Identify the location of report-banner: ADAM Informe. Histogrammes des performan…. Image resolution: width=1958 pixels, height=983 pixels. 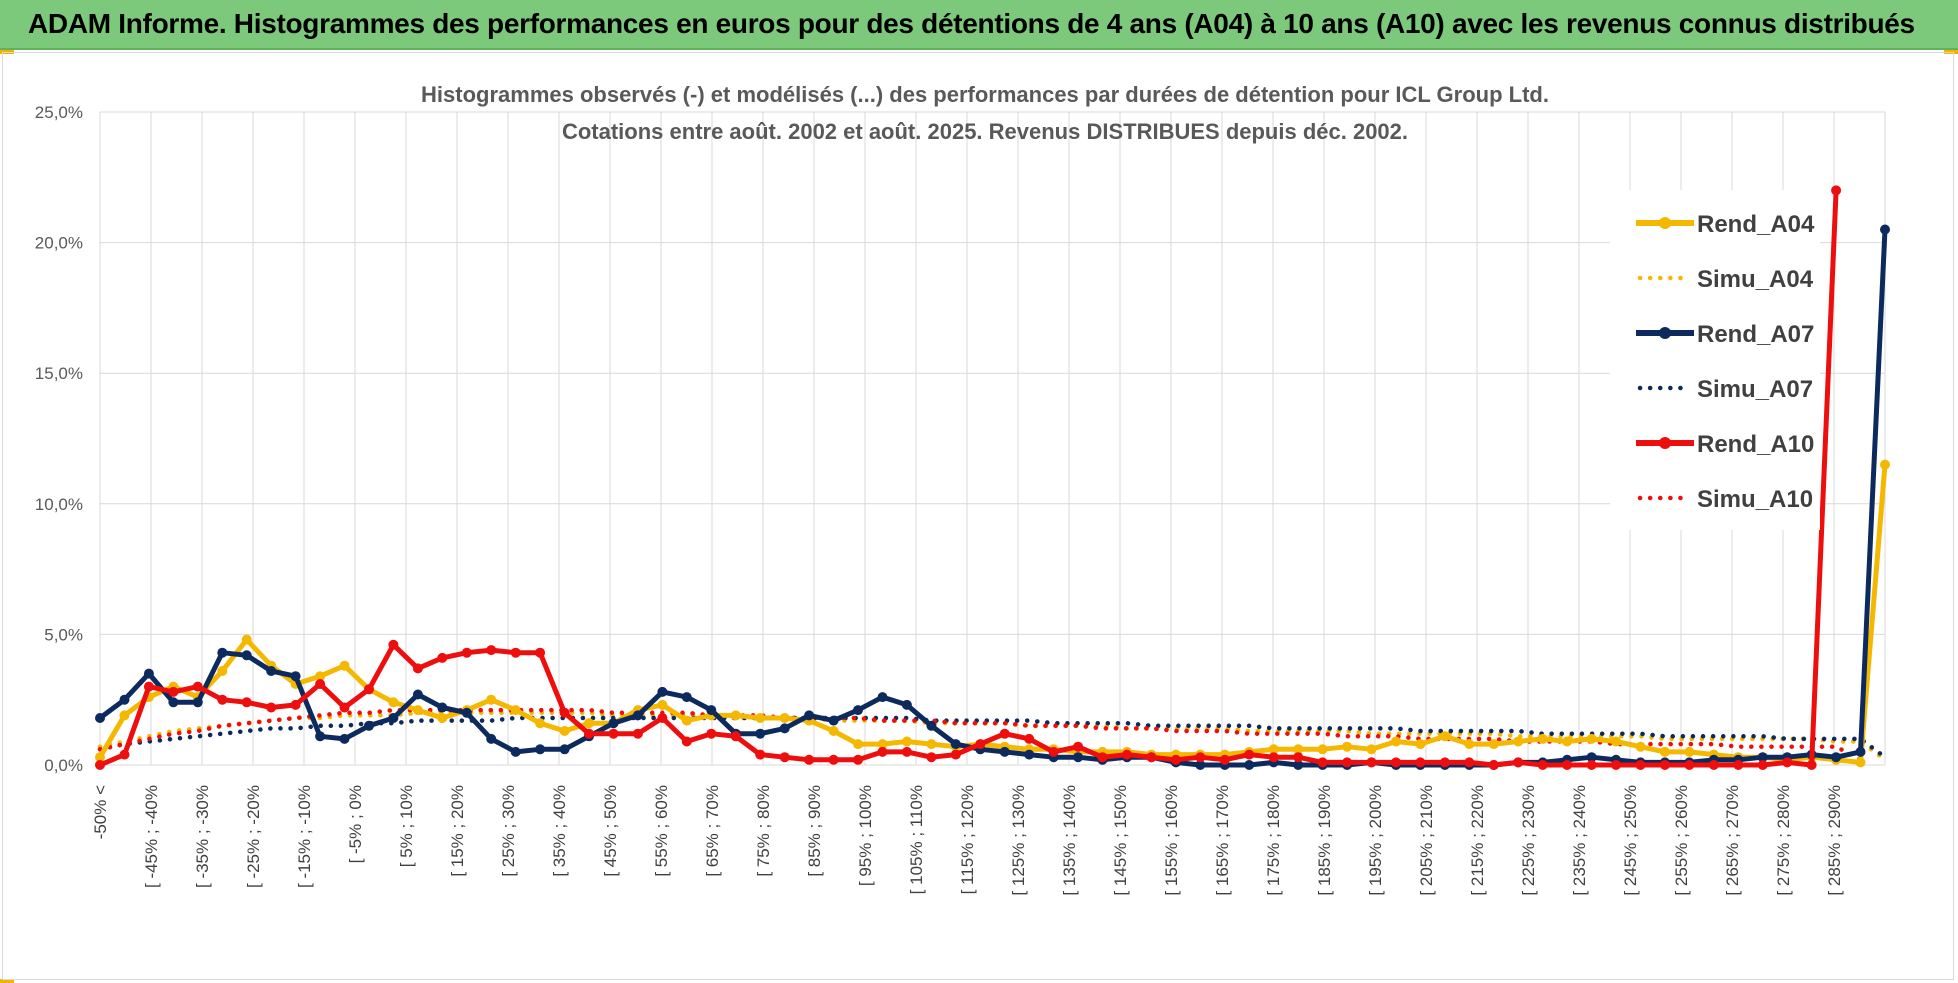
(979, 25).